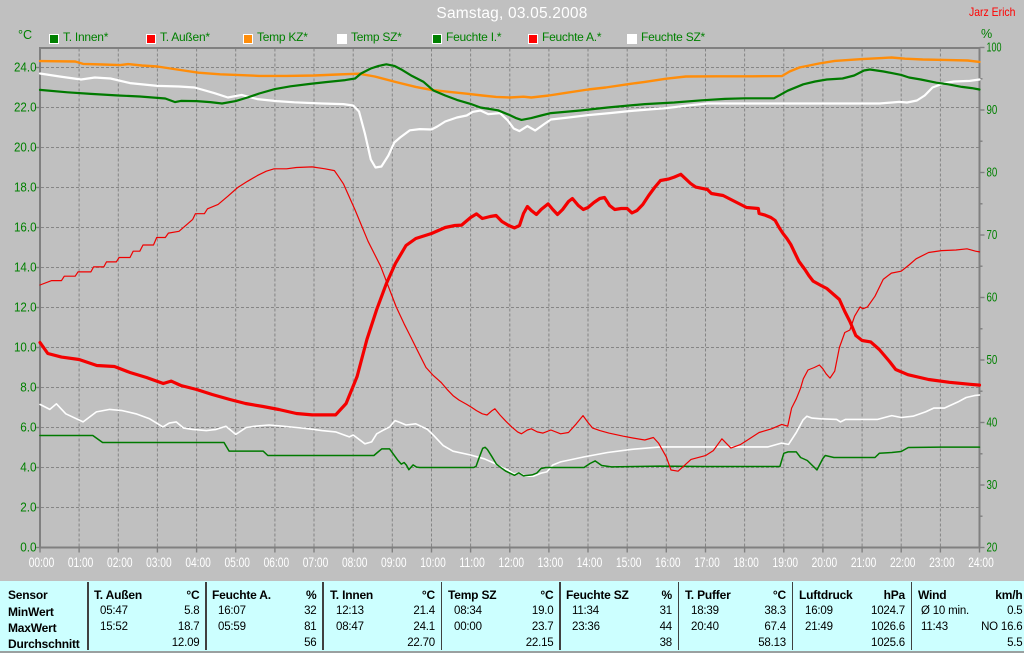 The image size is (1024, 653). I want to click on svg-text: 8.0, so click(28, 388).